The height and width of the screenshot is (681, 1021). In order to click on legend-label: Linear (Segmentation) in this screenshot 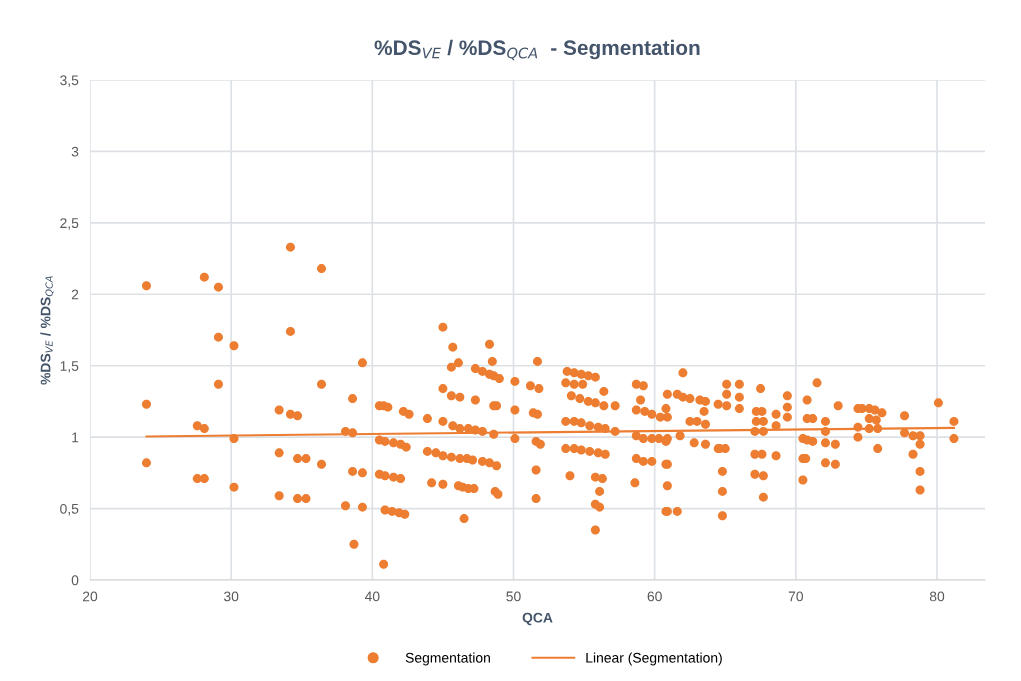, I will do `click(654, 659)`.